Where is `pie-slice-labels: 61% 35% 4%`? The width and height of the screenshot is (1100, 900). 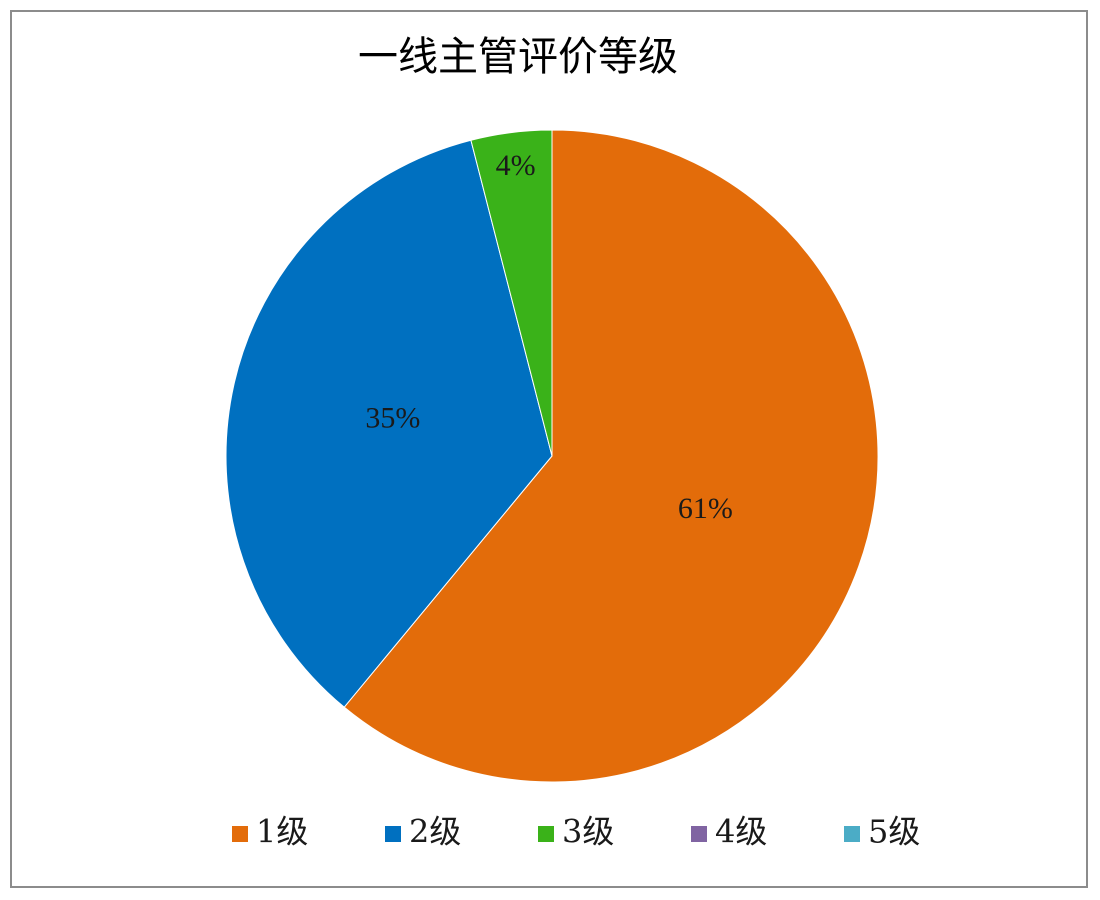
pie-slice-labels: 61% 35% 4% is located at coordinates (548, 337).